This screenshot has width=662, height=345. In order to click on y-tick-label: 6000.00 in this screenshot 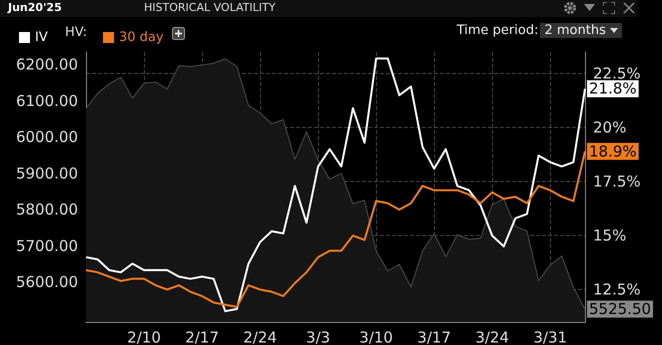, I will do `click(47, 137)`.